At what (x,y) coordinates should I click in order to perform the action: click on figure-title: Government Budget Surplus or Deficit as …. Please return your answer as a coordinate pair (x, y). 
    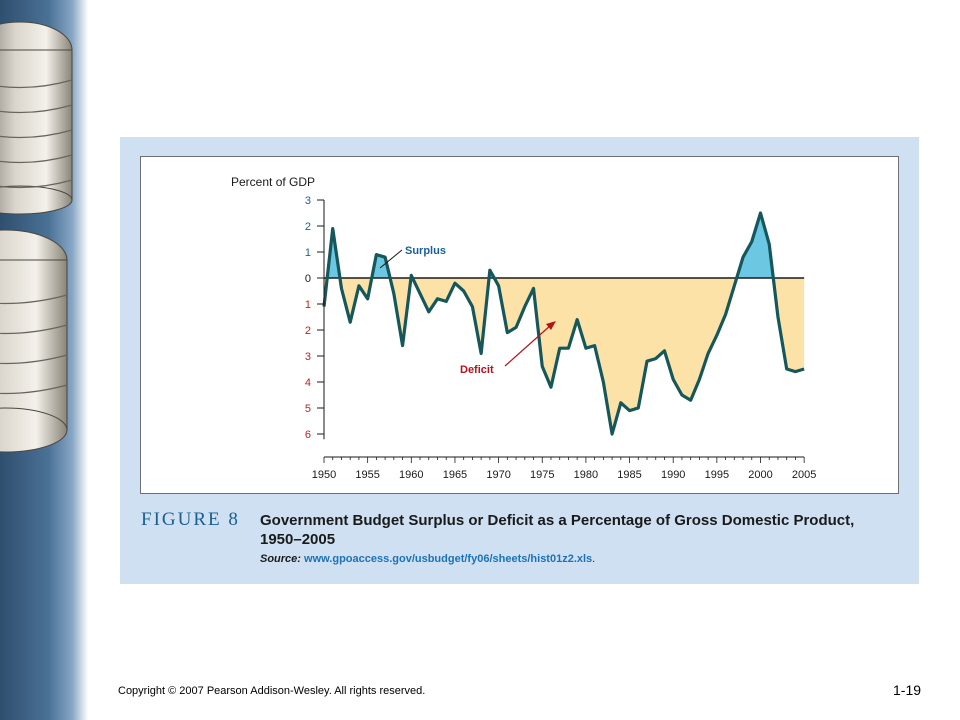
    Looking at the image, I should click on (557, 530).